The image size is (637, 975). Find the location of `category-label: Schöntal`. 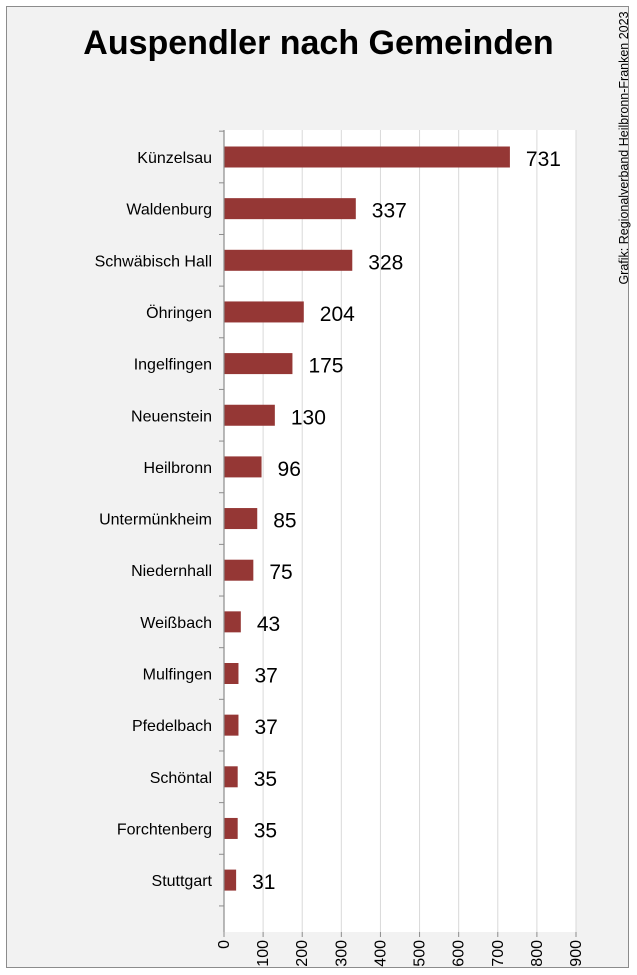

category-label: Schöntal is located at coordinates (181, 778).